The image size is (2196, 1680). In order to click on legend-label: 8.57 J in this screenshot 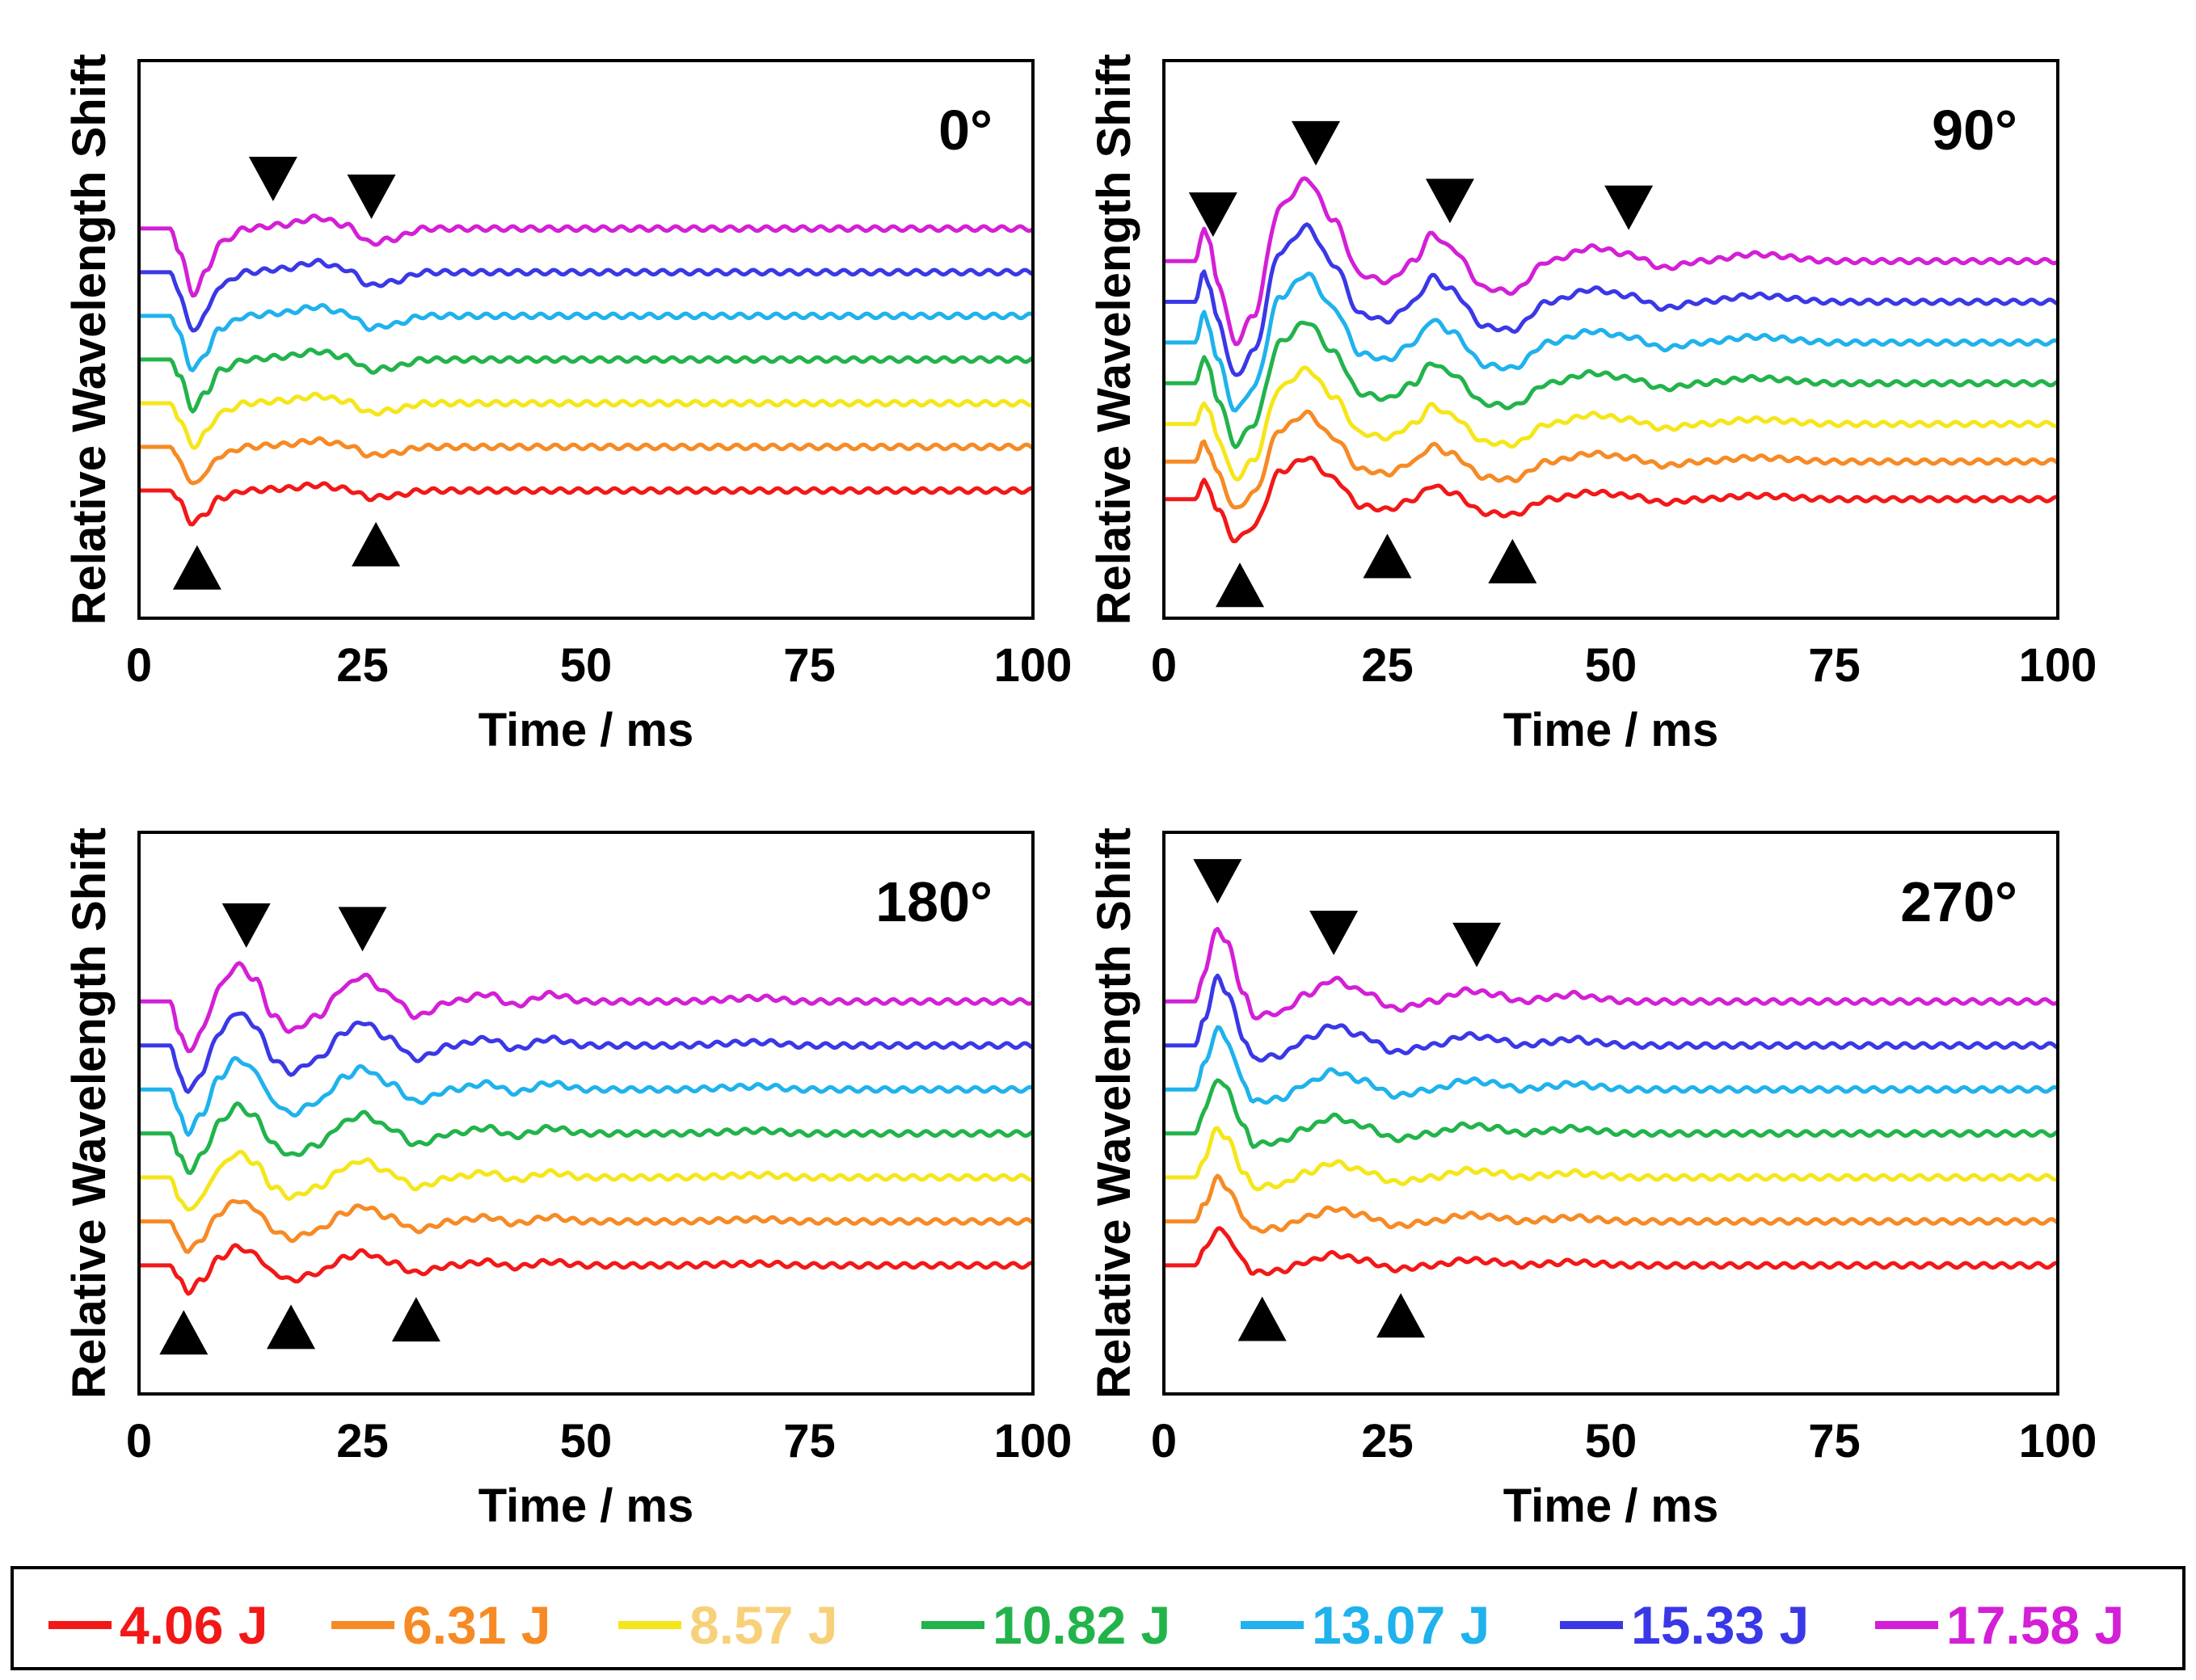, I will do `click(763, 1625)`.